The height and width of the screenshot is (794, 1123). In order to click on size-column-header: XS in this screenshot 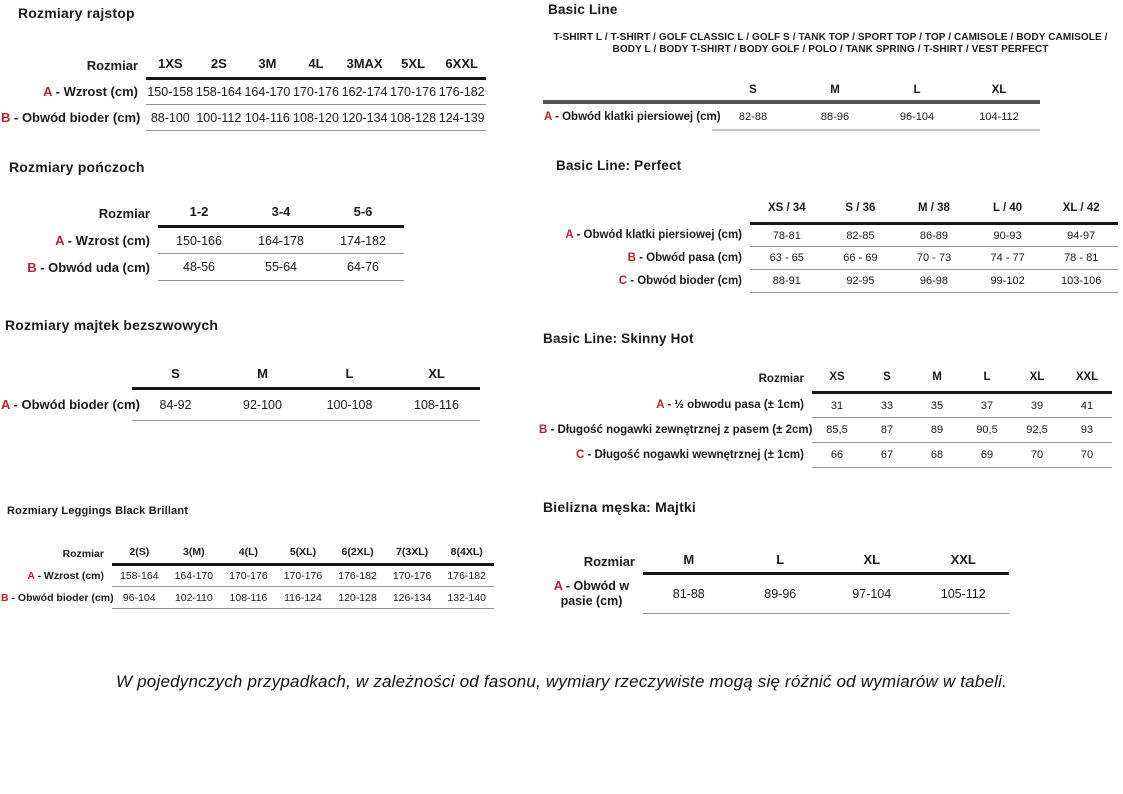, I will do `click(837, 382)`.